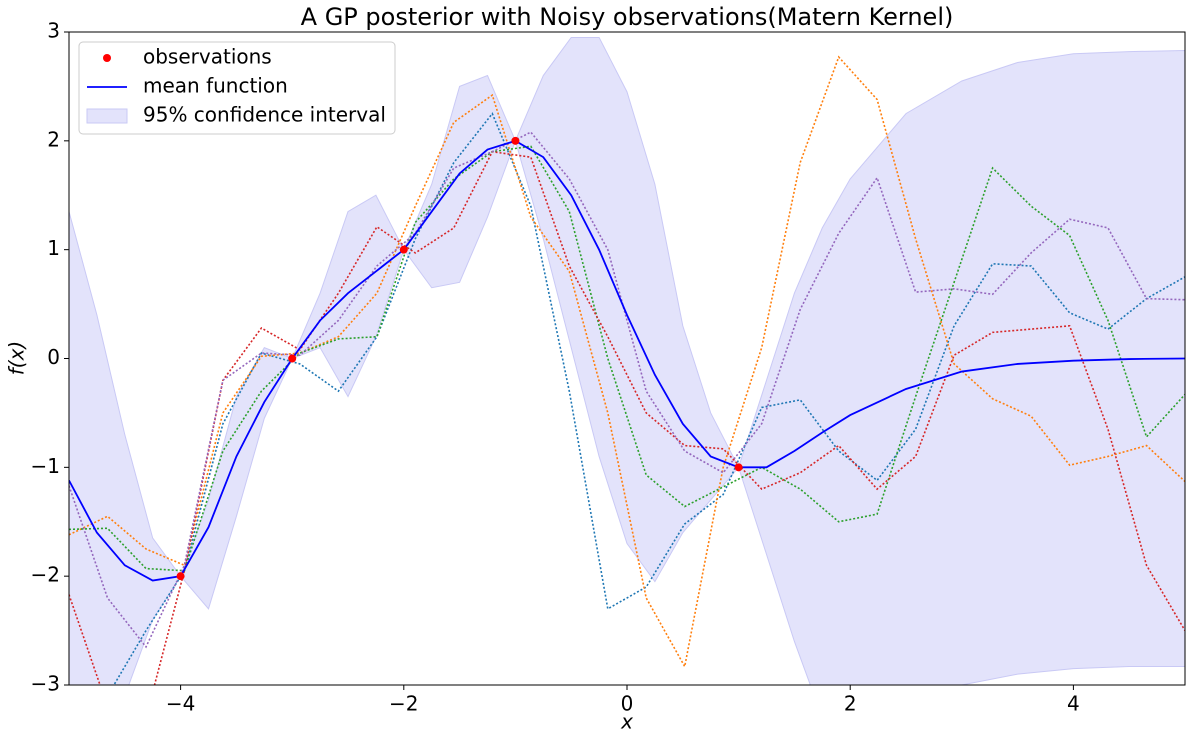 Image resolution: width=1195 pixels, height=740 pixels. I want to click on legend-label: 95% confidence interval, so click(264, 115).